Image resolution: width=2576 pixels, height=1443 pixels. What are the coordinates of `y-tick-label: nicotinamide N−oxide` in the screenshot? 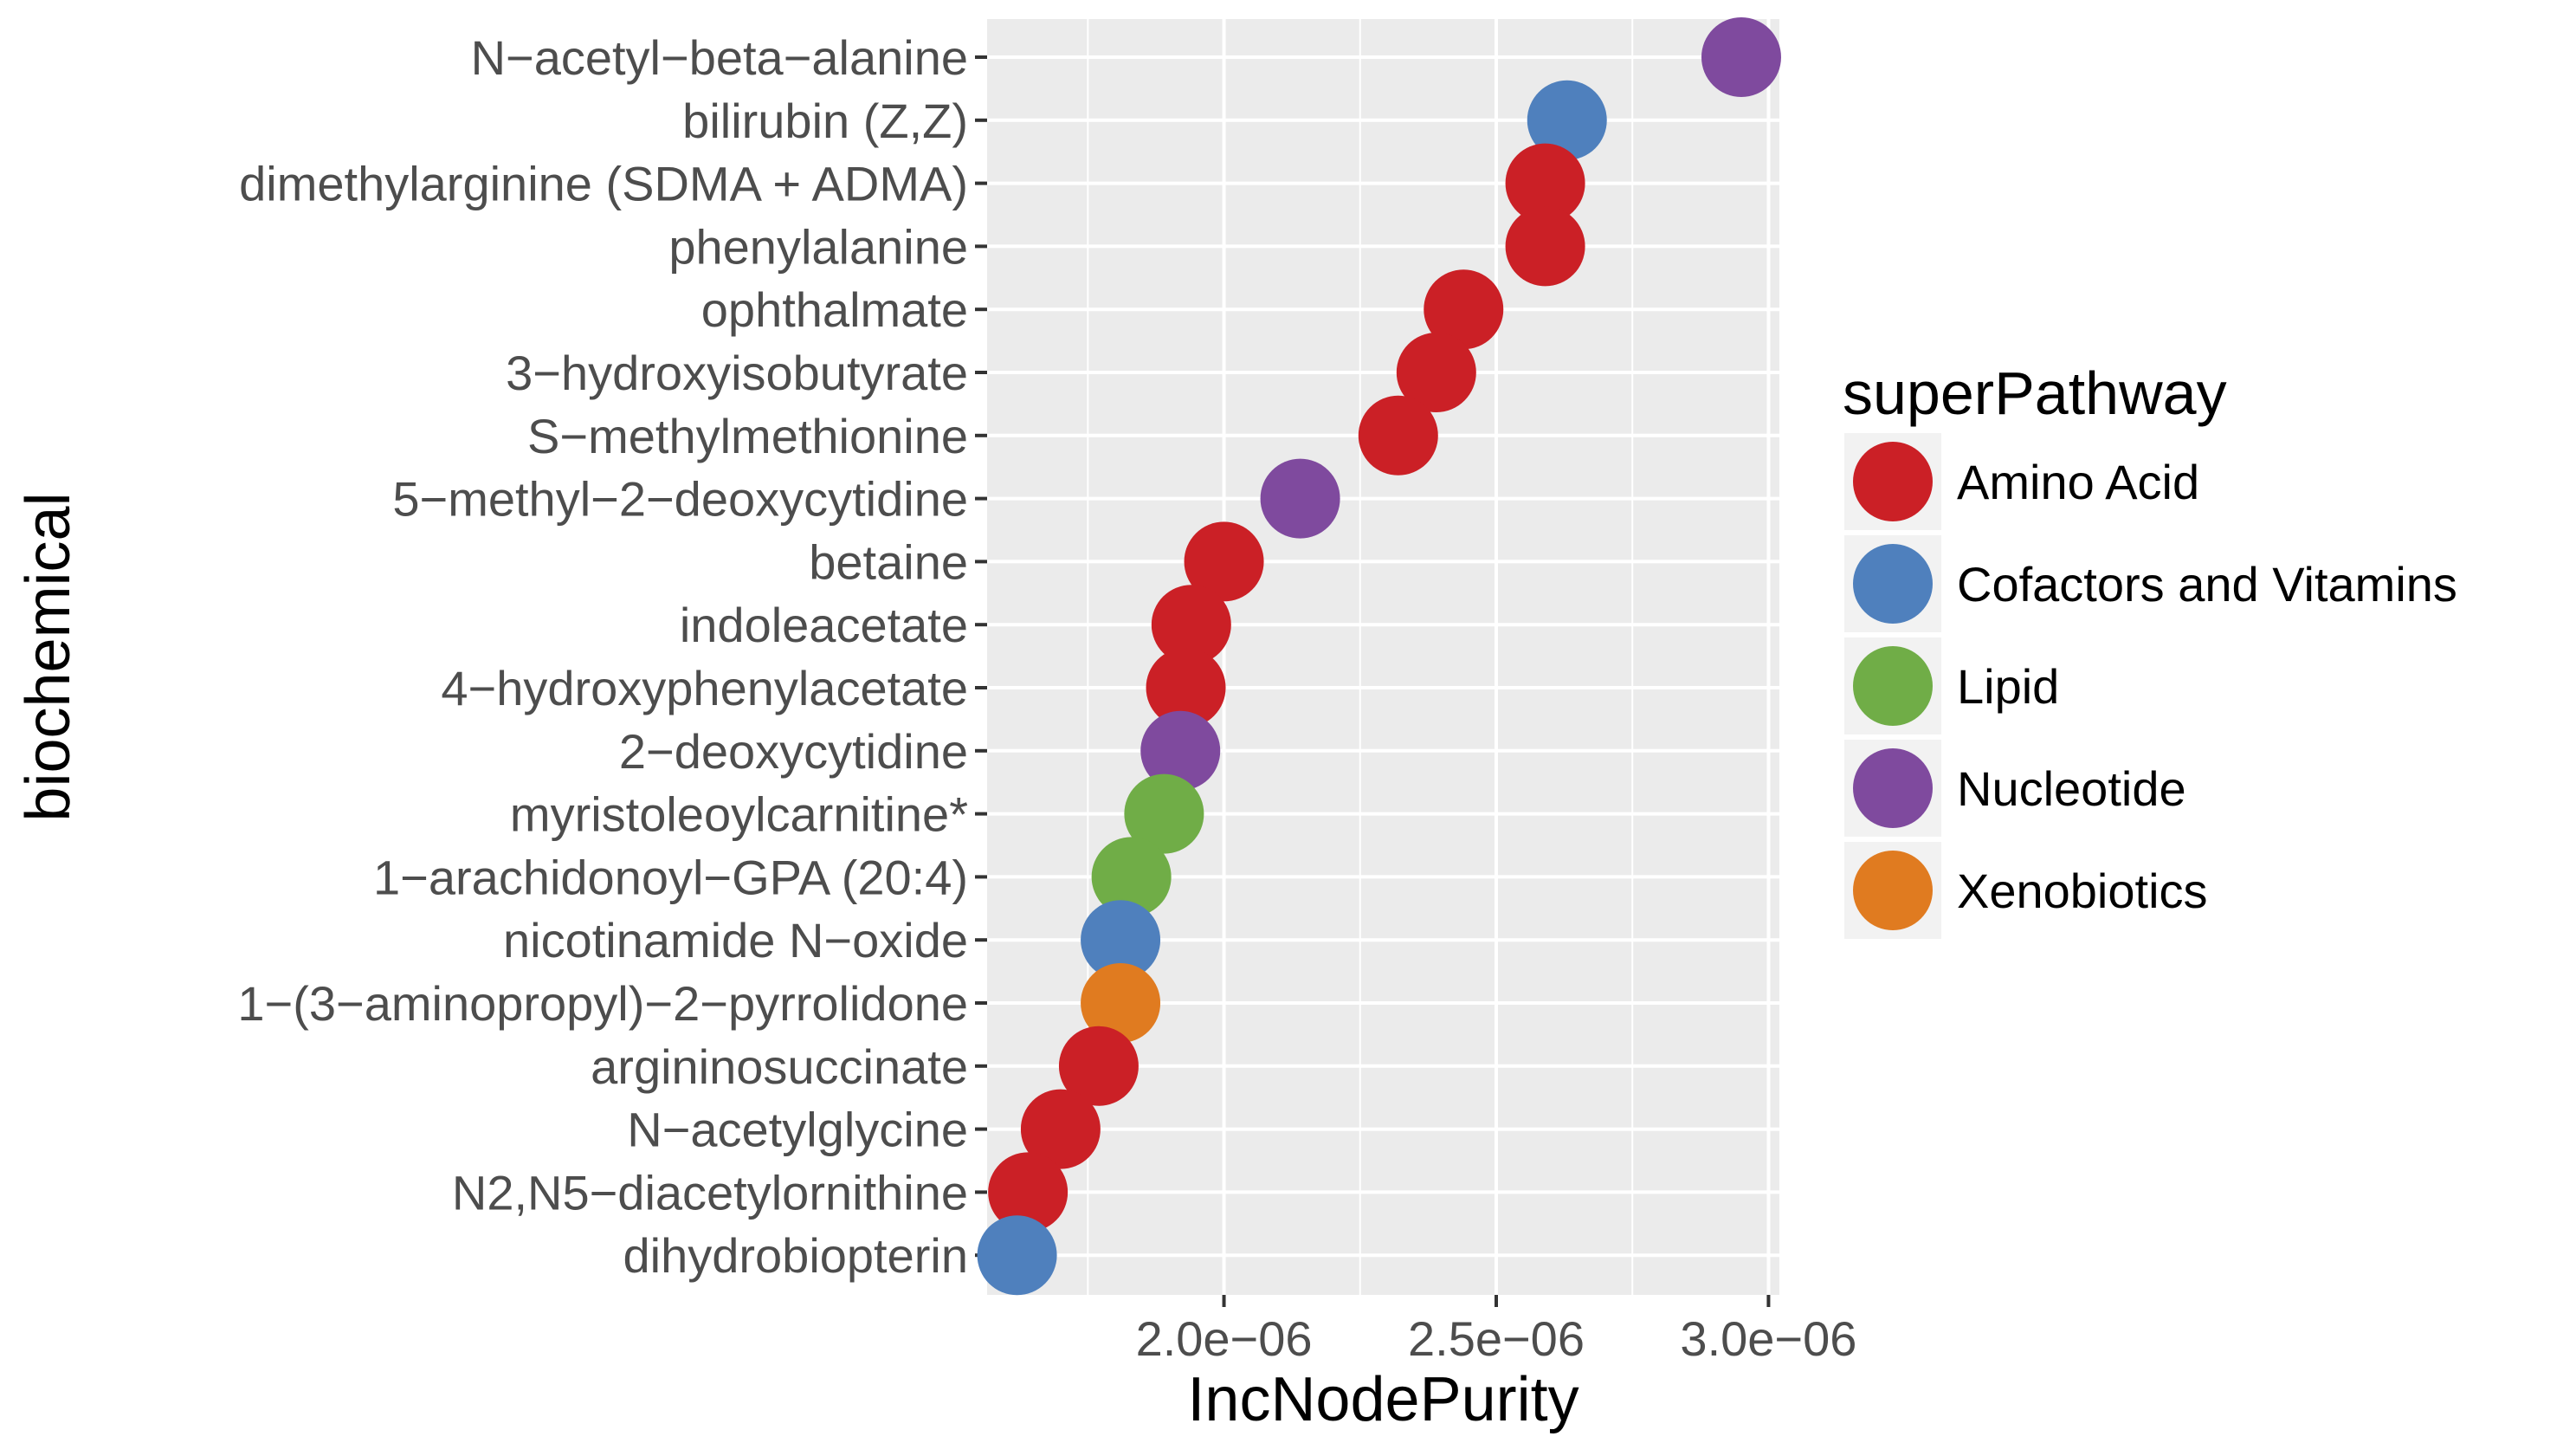 It's located at (735, 940).